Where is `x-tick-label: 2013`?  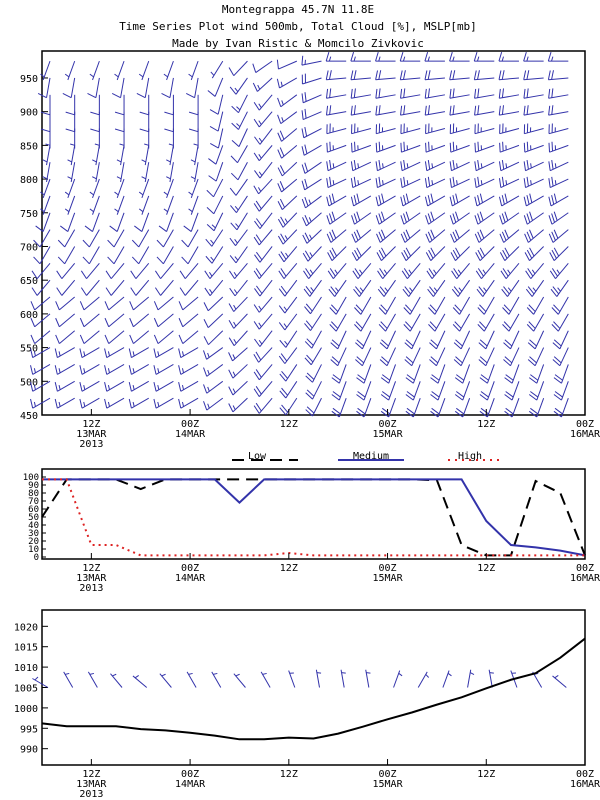
x-tick-label: 2013 is located at coordinates (91, 794).